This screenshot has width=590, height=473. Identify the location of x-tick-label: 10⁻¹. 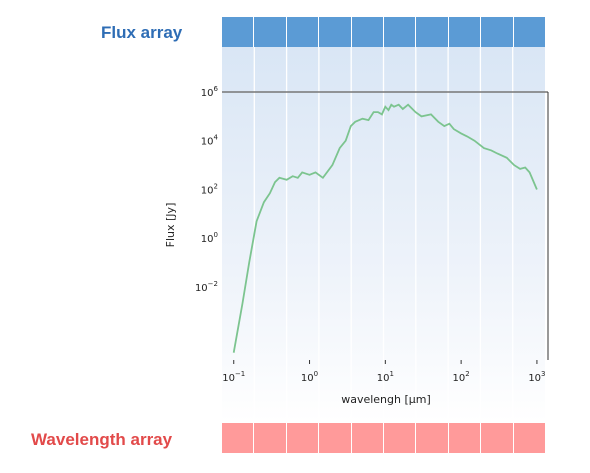
(233, 377).